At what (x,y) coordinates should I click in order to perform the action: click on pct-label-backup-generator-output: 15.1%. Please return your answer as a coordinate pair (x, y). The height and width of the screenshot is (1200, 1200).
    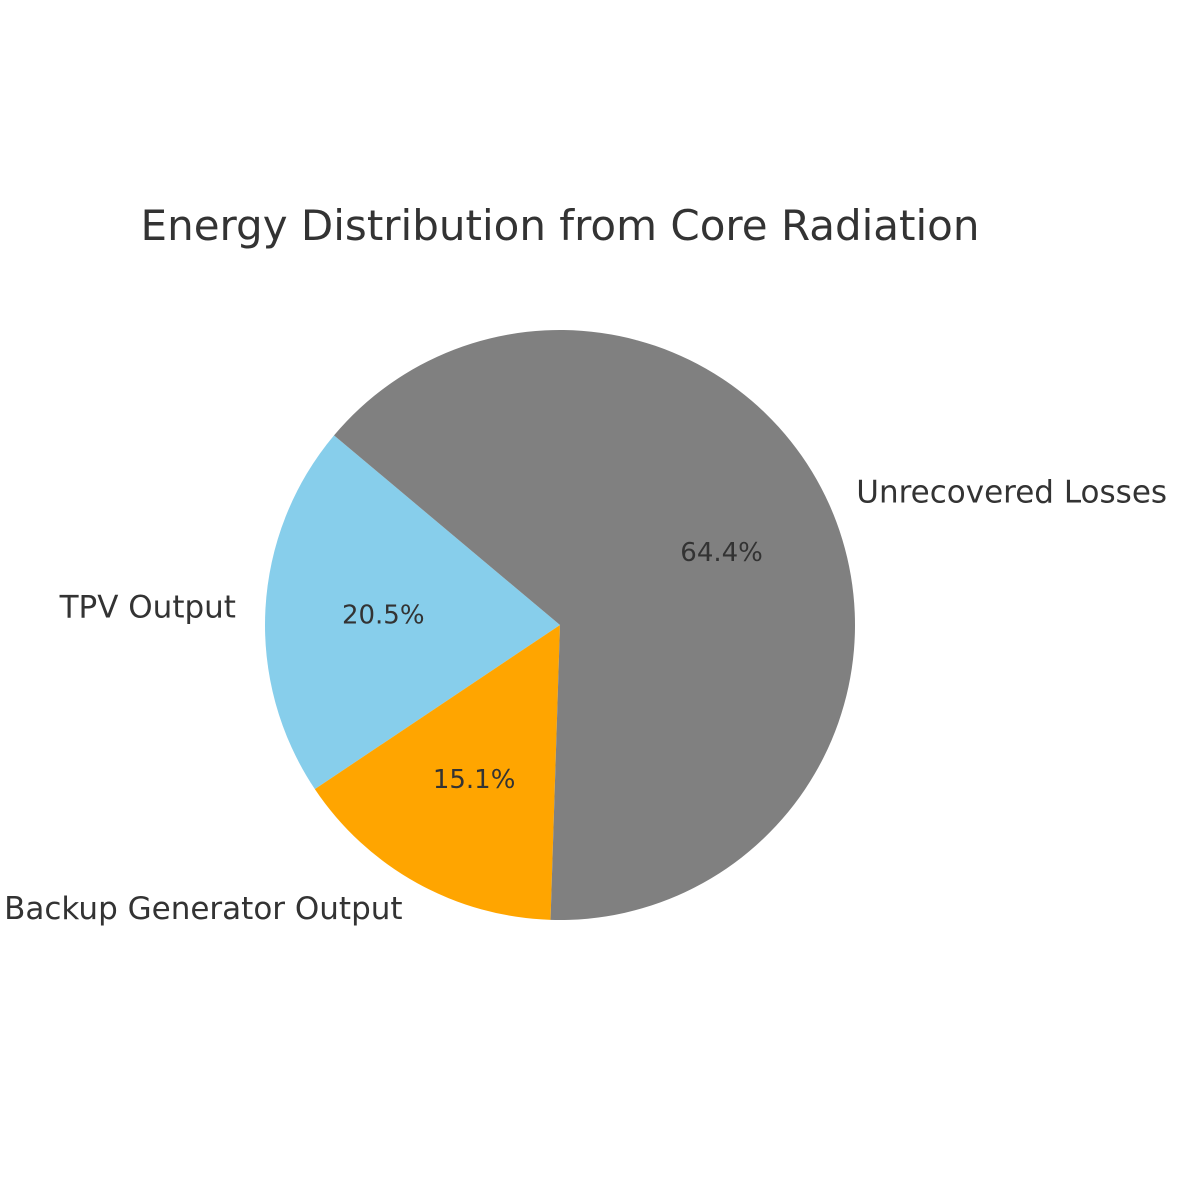
    Looking at the image, I should click on (474, 780).